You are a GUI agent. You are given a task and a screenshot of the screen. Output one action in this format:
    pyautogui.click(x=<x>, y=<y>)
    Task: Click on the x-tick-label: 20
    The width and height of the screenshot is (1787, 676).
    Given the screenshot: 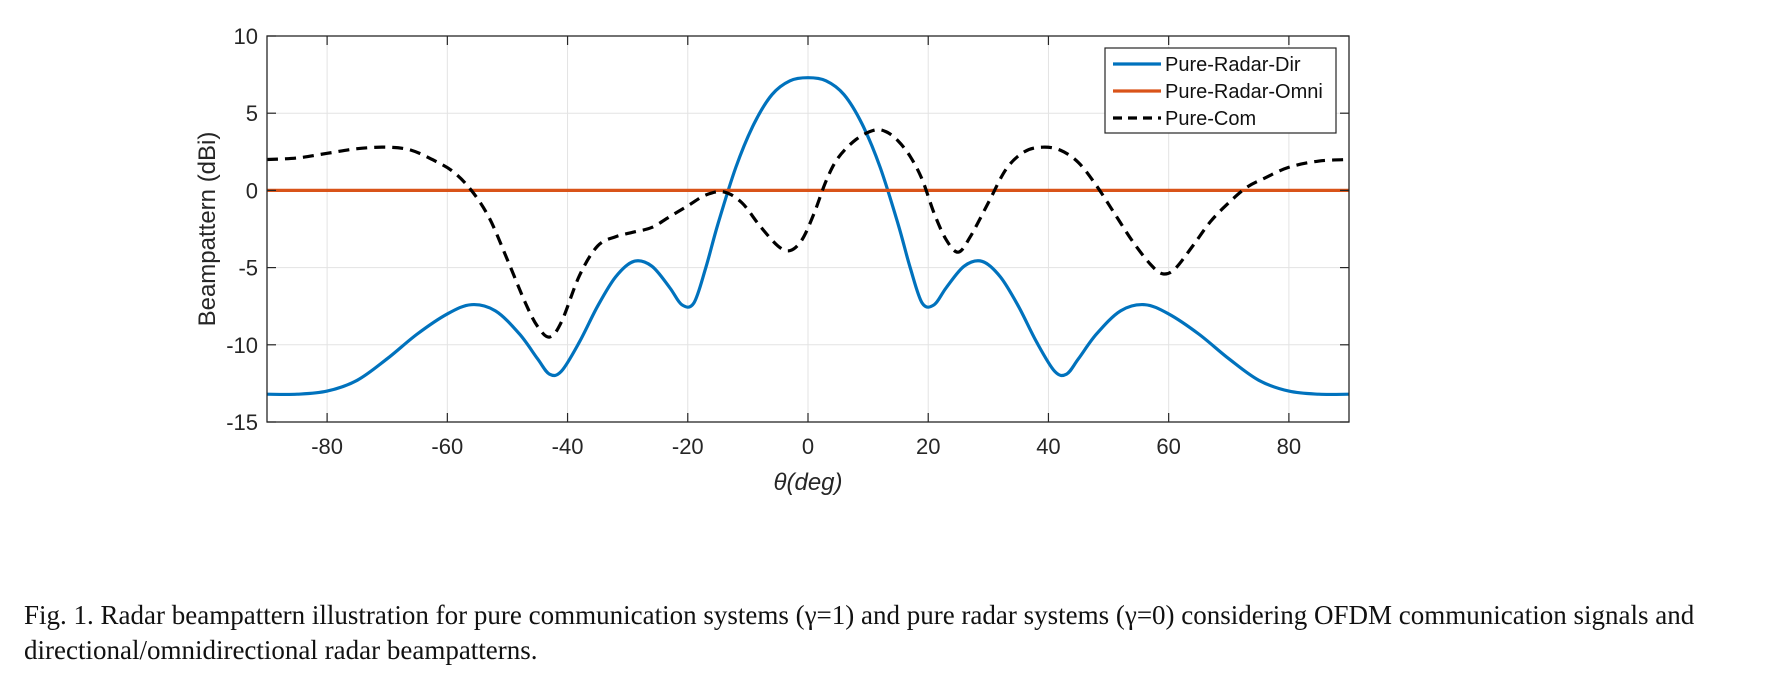 What is the action you would take?
    pyautogui.click(x=928, y=446)
    